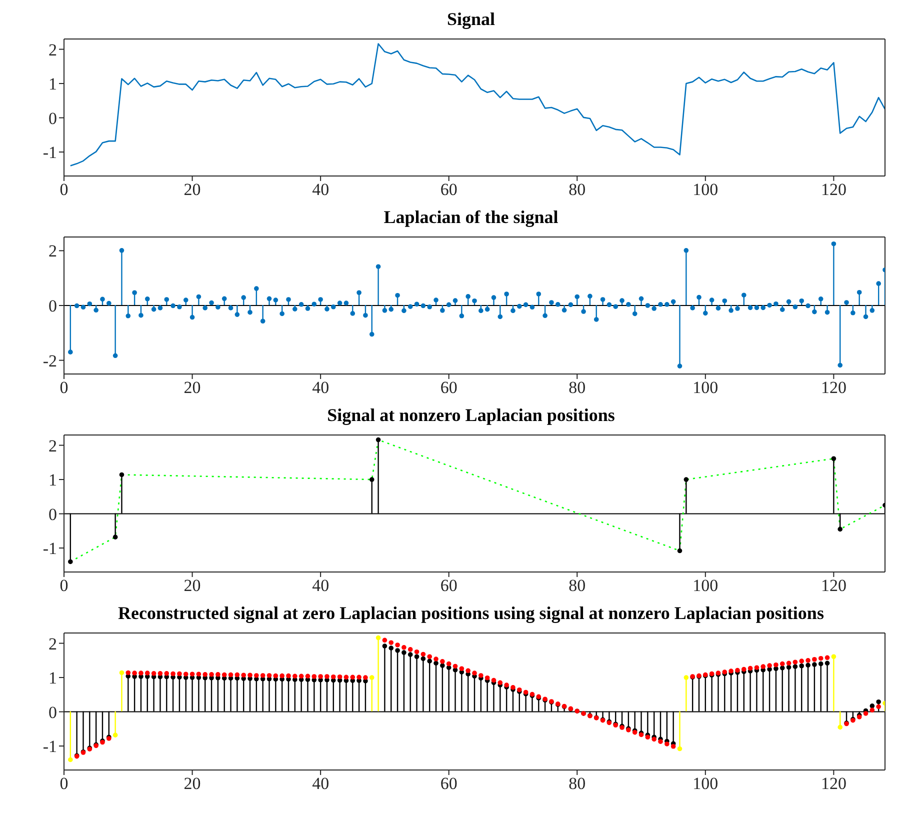 This screenshot has height=814, width=906. Describe the element at coordinates (471, 19) in the screenshot. I see `chart-title: Signal` at that location.